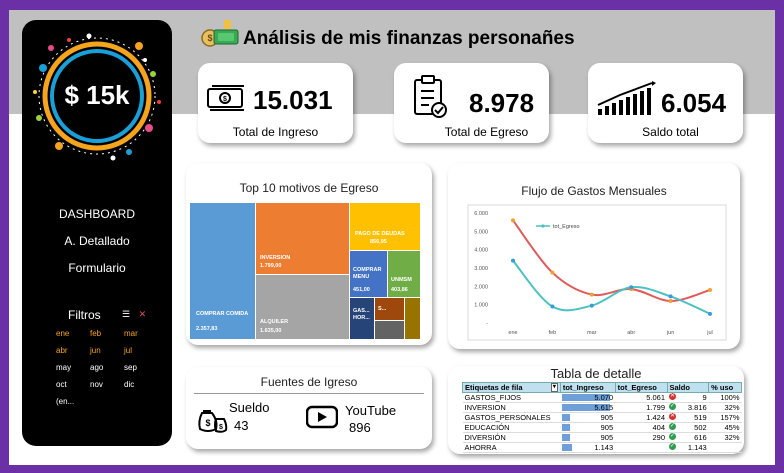  I want to click on row-uso: 32%, so click(725, 437).